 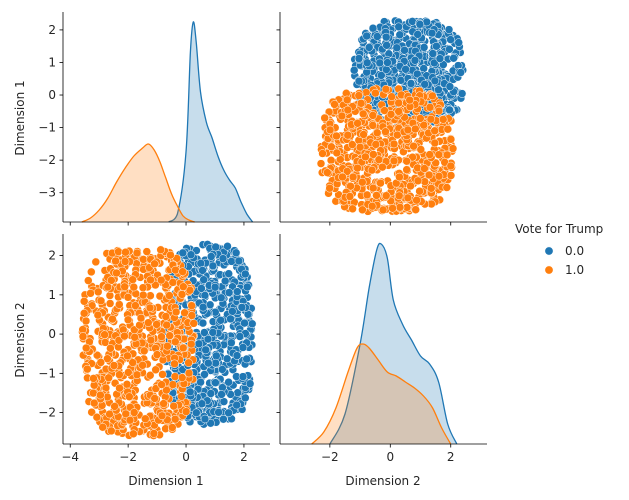 I want to click on x-axis-title-col2: Dimension 2, so click(x=382, y=481).